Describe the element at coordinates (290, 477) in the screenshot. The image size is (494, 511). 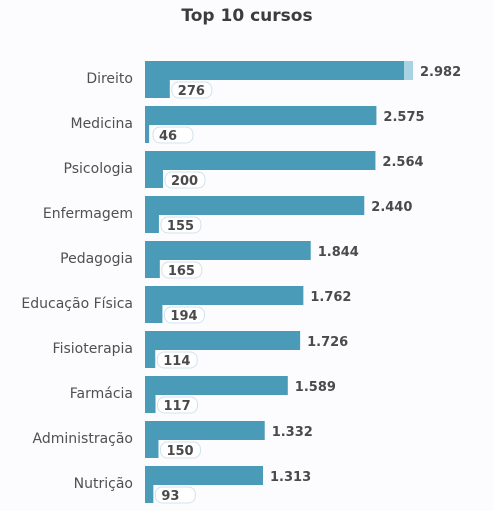
I see `value-label-main: 1.313` at that location.